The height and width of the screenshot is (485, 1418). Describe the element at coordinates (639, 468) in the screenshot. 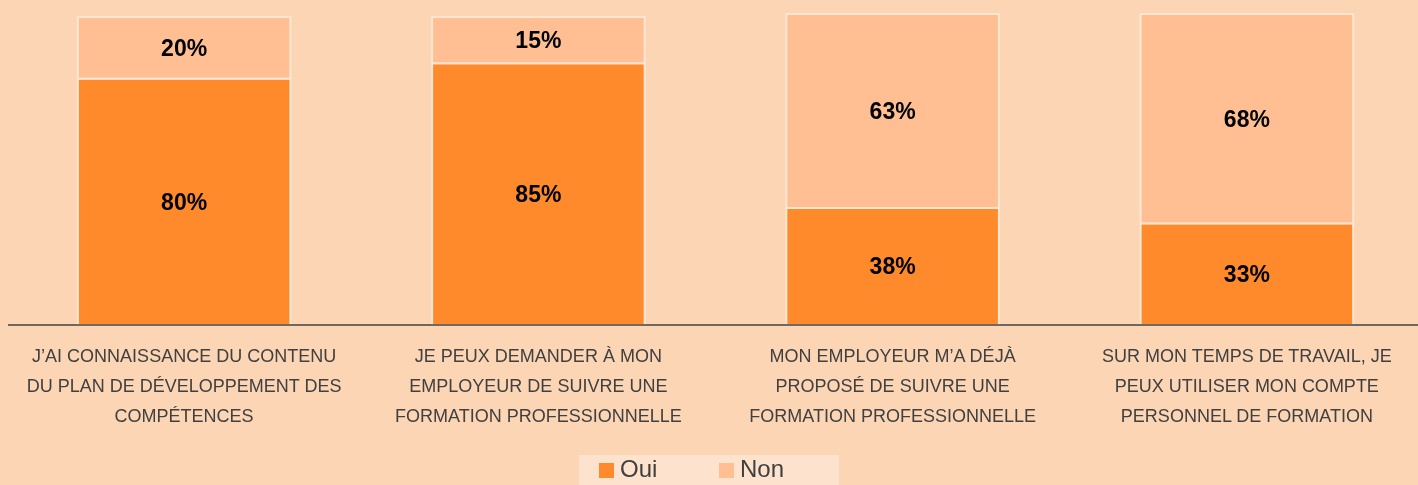

I see `legend-label: Oui` at that location.